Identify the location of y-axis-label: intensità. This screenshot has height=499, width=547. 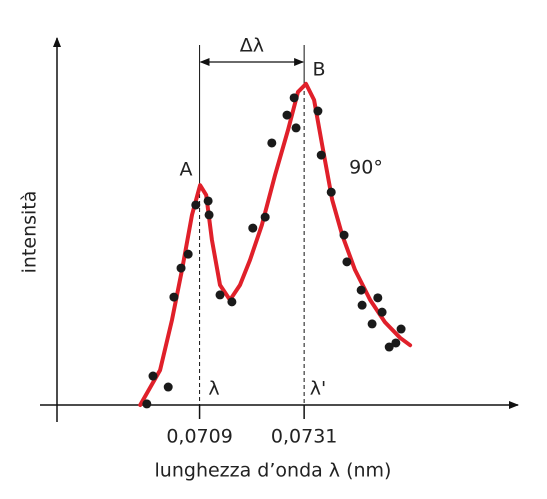
(30, 232).